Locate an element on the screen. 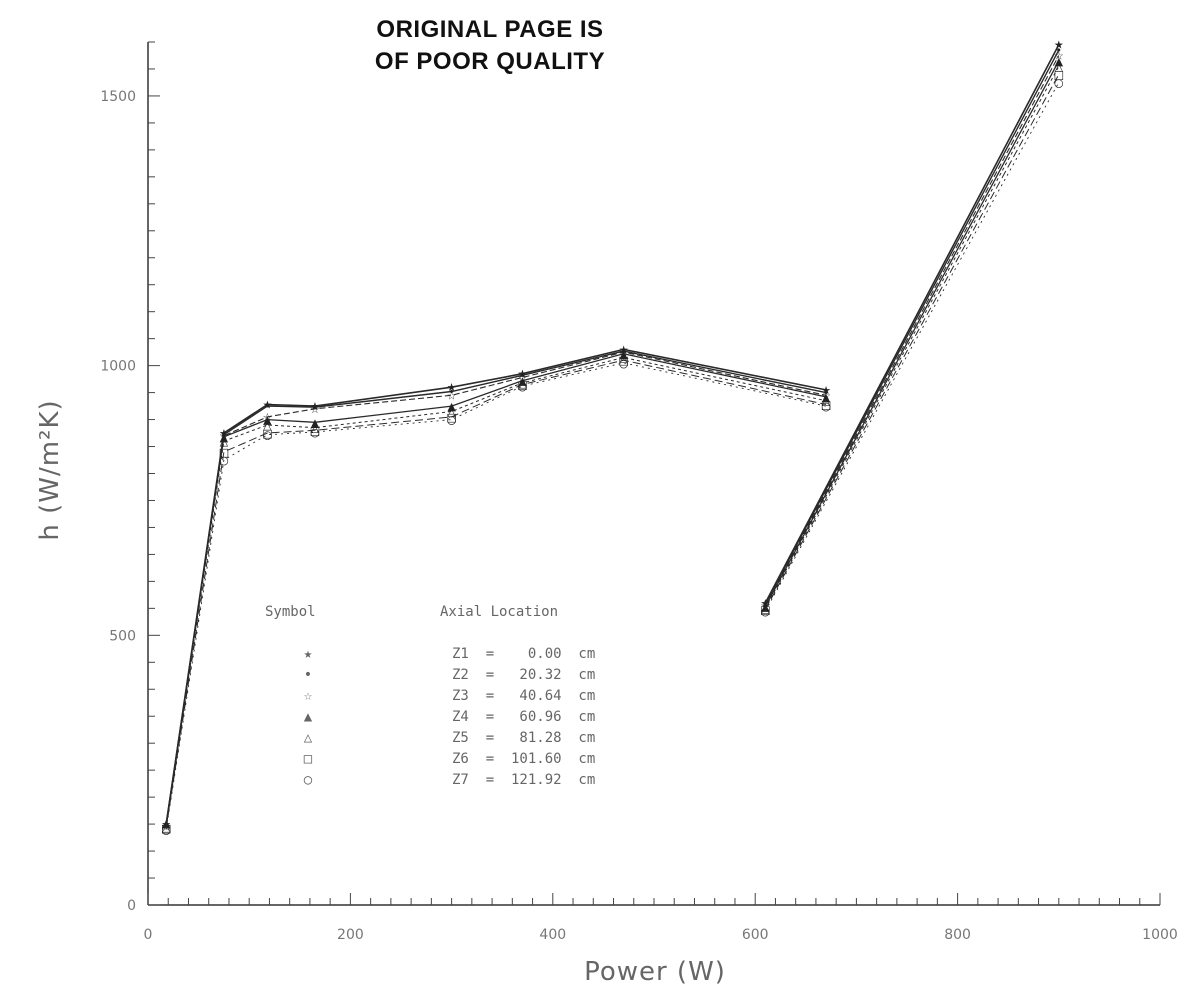  y-tick-label: 1500 is located at coordinates (118, 97).